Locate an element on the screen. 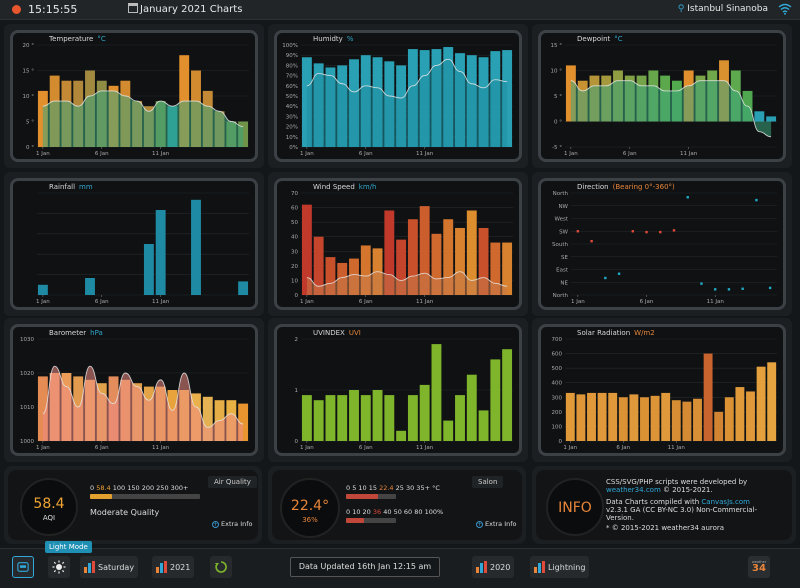 Image resolution: width=800 pixels, height=588 pixels. chart-title: Humidty% is located at coordinates (333, 39).